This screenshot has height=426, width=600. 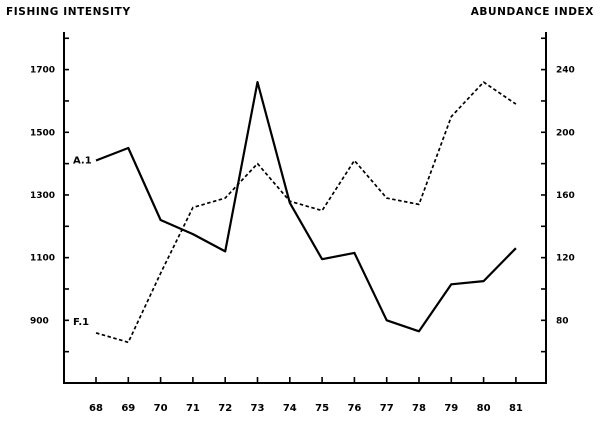 What do you see at coordinates (42, 196) in the screenshot?
I see `left-tick-label: 1300` at bounding box center [42, 196].